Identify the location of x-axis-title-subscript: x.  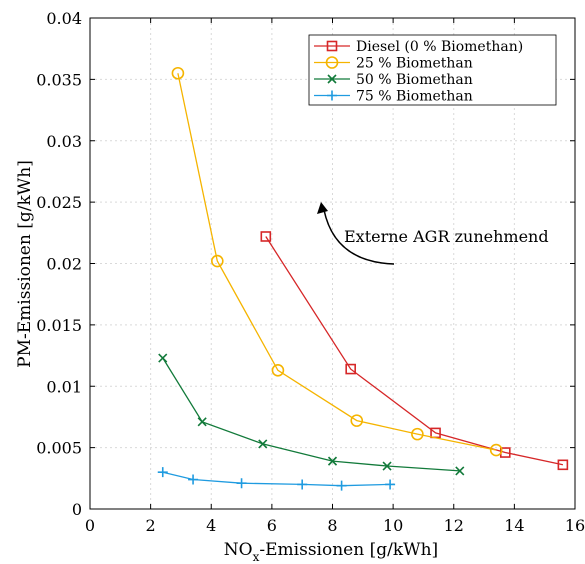
(256, 557).